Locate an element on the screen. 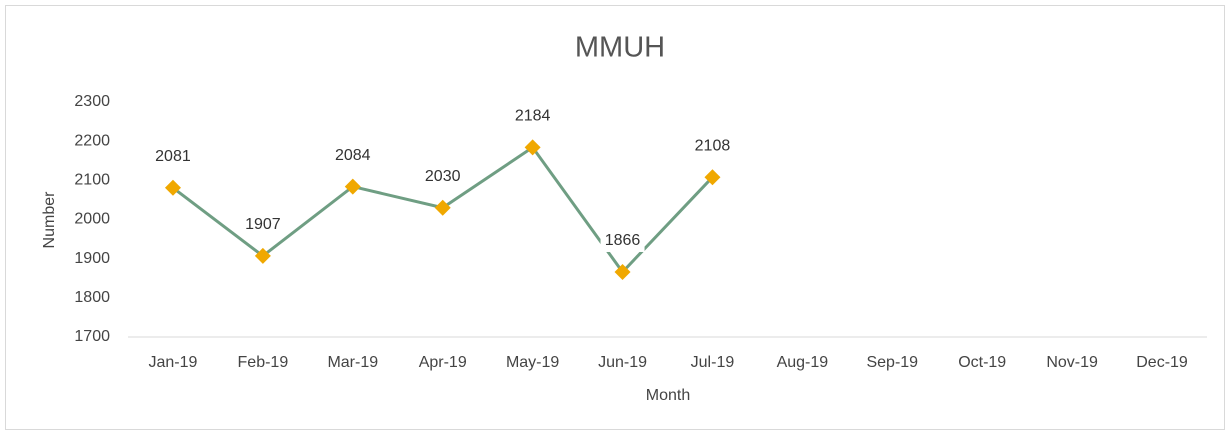 Image resolution: width=1231 pixels, height=442 pixels. y-tick-label: 2100 is located at coordinates (92, 180).